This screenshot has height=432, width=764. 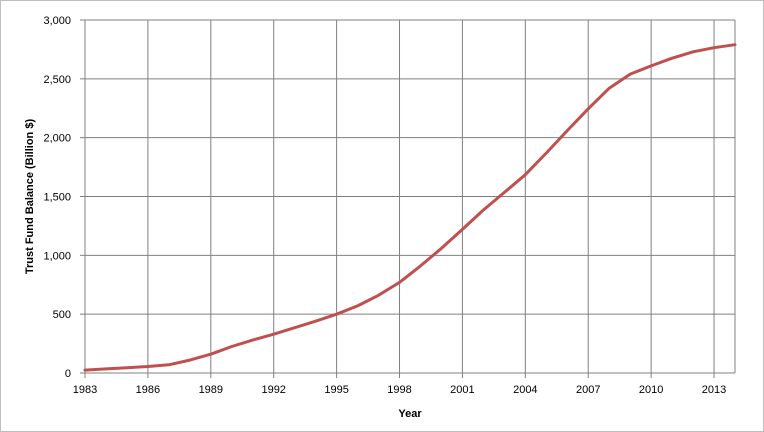 I want to click on y-tick-label: 0, so click(x=68, y=374).